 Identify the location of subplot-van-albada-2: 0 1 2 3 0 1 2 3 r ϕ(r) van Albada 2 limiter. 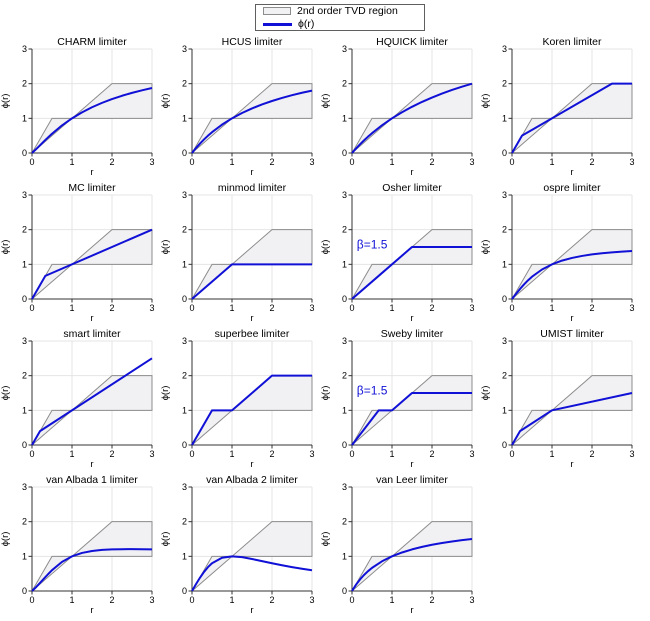
(237, 545).